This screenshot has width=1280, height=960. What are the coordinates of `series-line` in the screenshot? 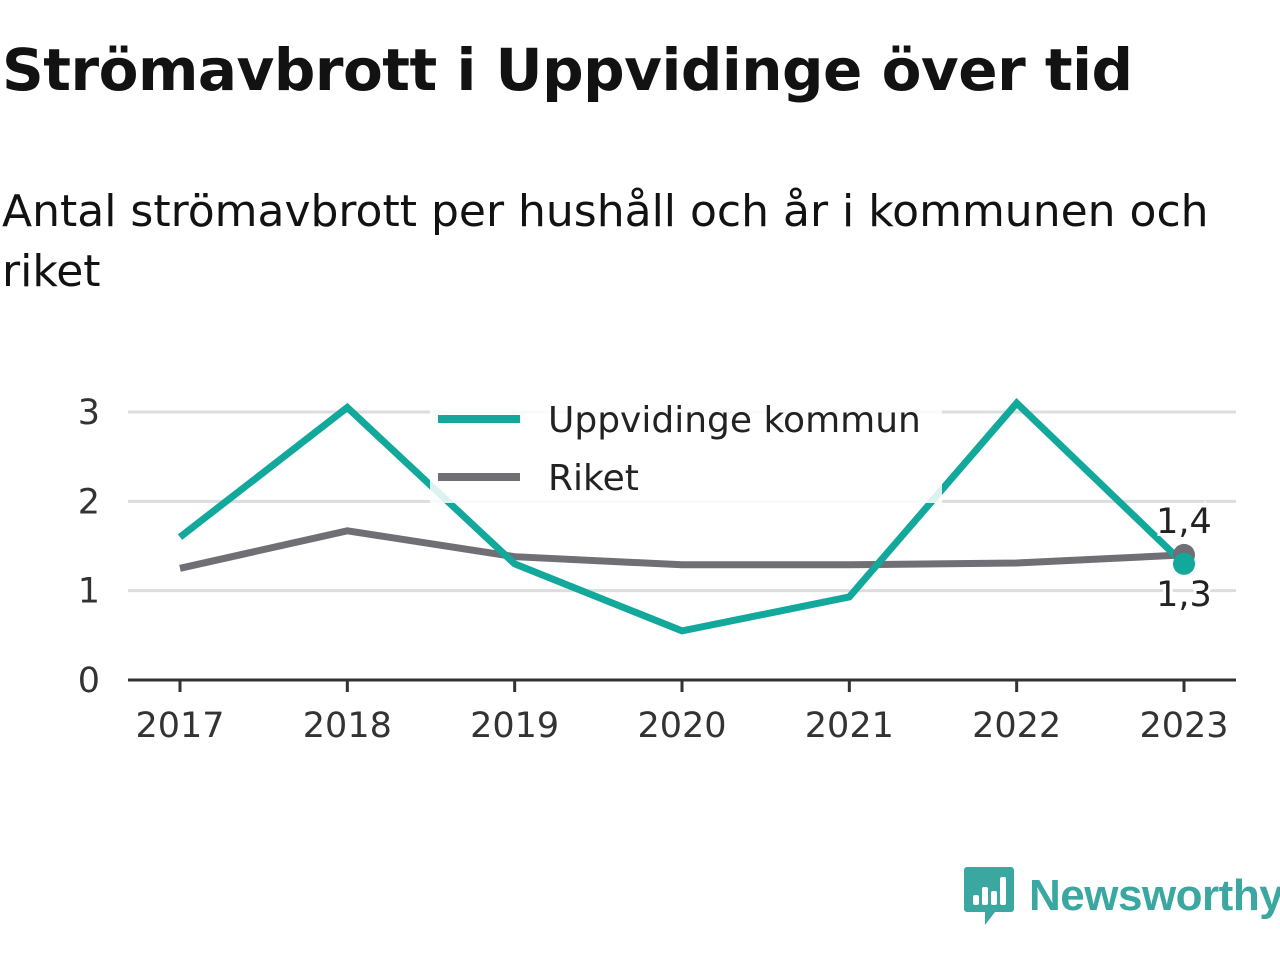 It's located at (682, 549).